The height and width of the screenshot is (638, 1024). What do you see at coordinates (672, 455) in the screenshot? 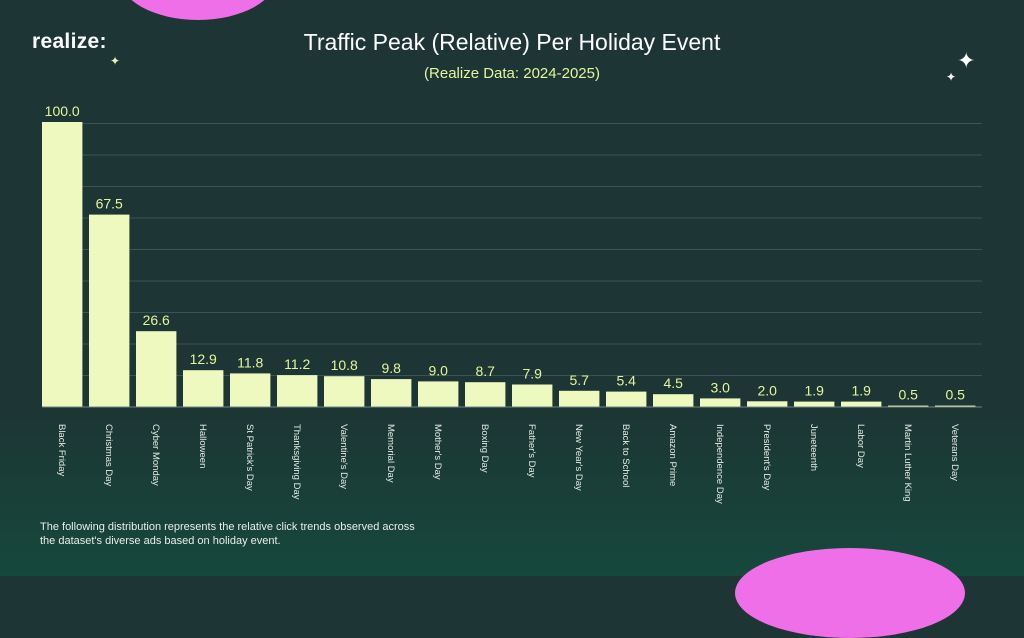
I see `tick-label: Amazon Prime` at bounding box center [672, 455].